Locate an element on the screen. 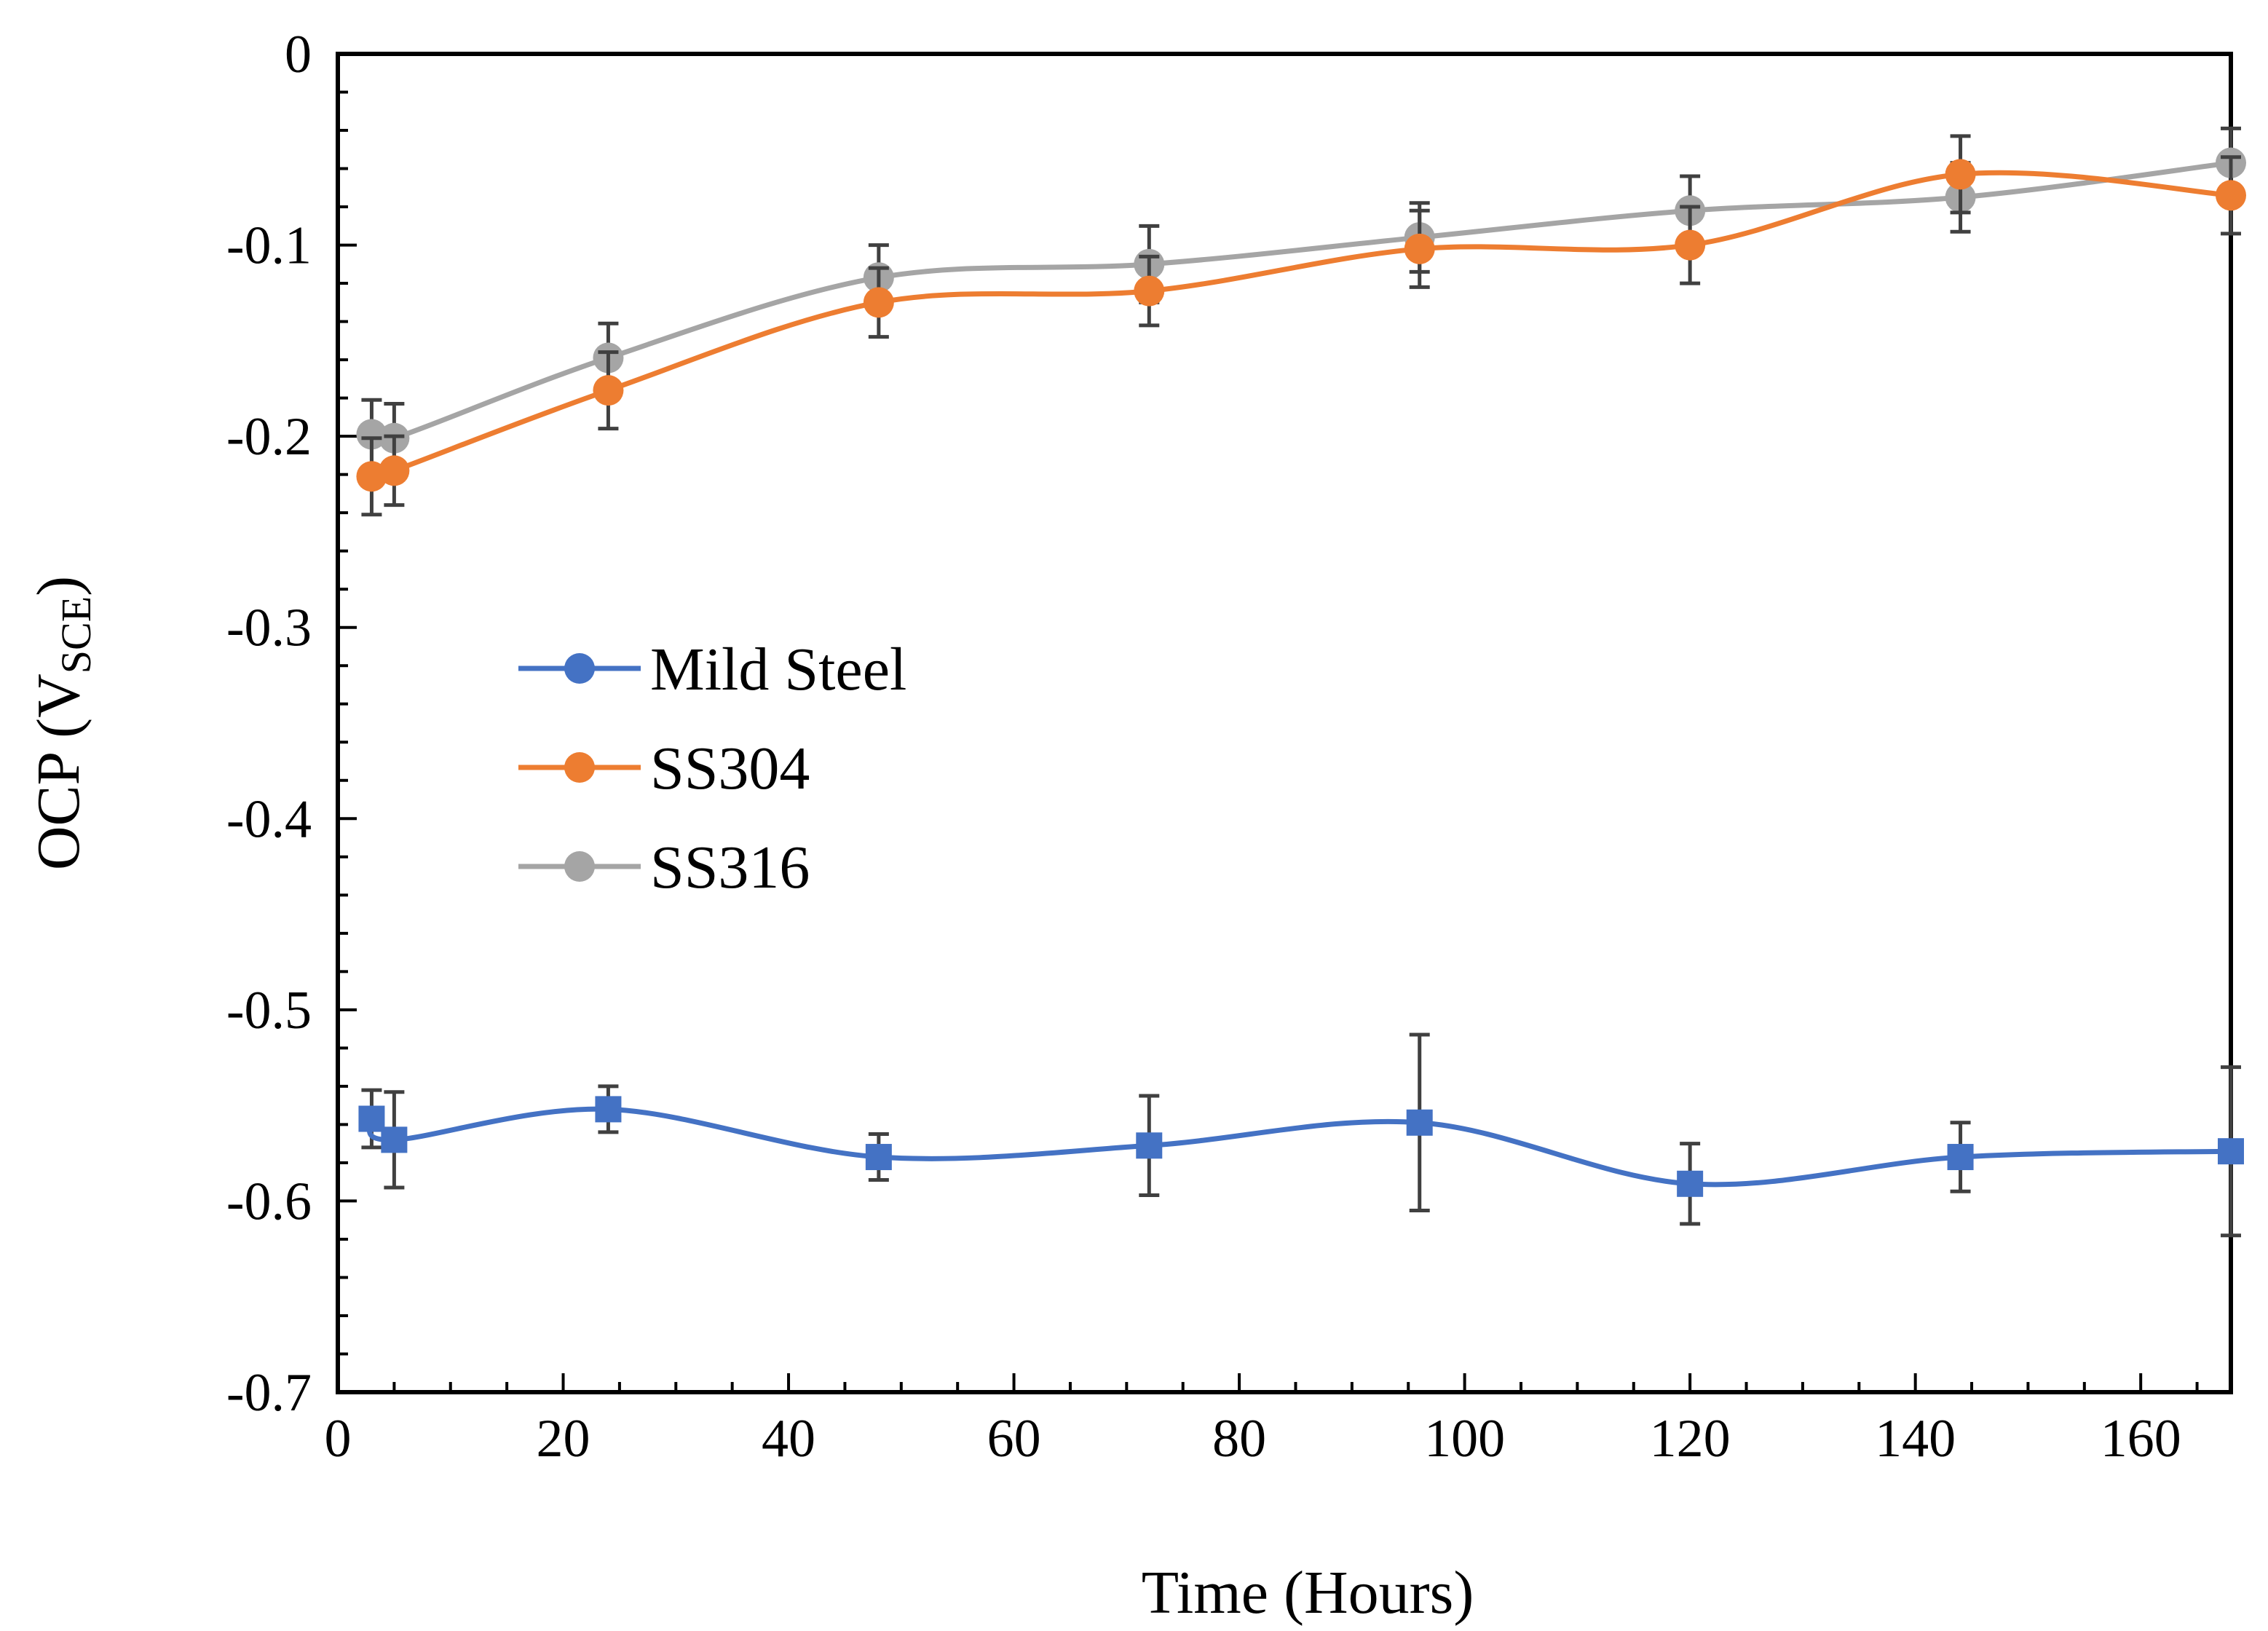 The image size is (2268, 1631). legend-marker-ss316 is located at coordinates (580, 867).